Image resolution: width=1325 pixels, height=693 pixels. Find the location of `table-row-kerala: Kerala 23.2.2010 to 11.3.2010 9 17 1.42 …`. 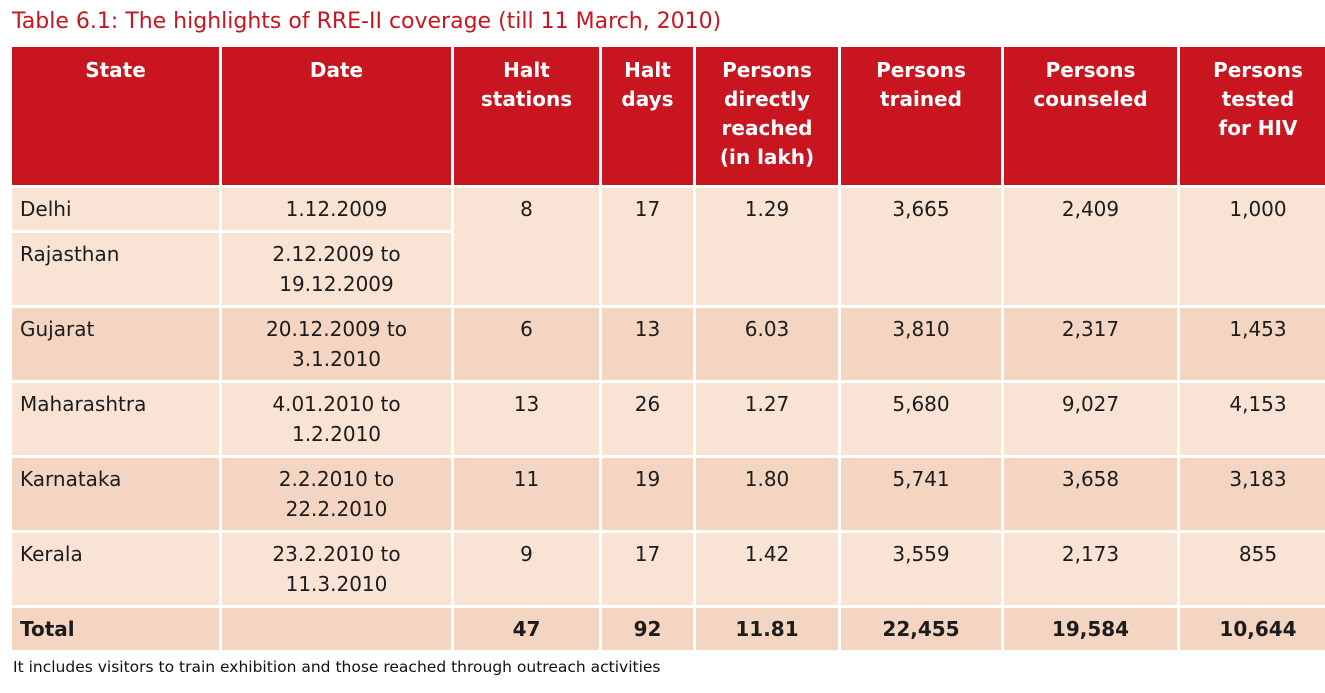

table-row-kerala: Kerala 23.2.2010 to 11.3.2010 9 17 1.42 … is located at coordinates (668, 569).